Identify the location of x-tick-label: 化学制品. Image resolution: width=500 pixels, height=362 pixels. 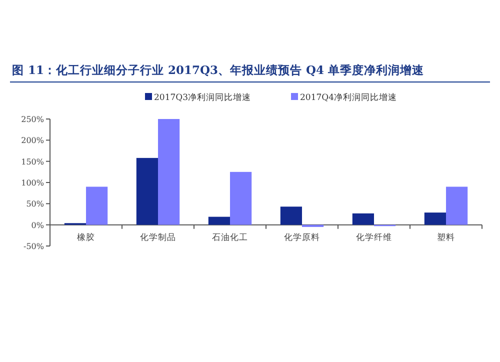
(158, 237).